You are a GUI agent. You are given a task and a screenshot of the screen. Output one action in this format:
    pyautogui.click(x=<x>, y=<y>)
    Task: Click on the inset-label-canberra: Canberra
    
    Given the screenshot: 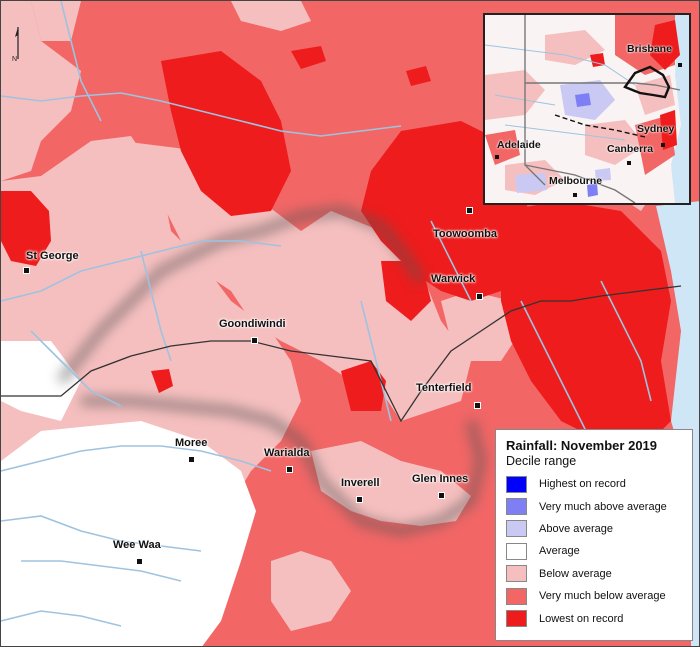 What is the action you would take?
    pyautogui.click(x=630, y=149)
    